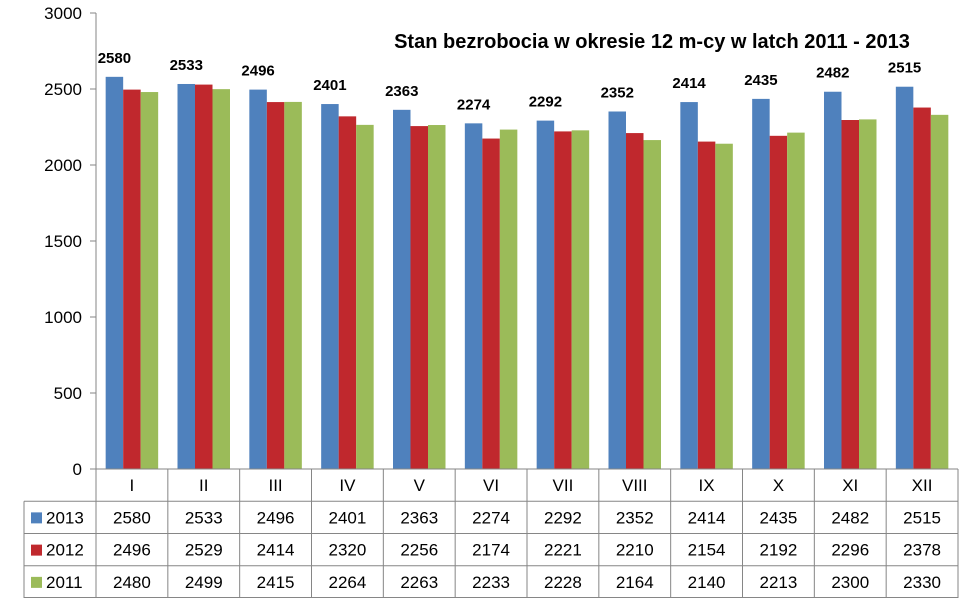 This screenshot has height=599, width=980. What do you see at coordinates (545, 102) in the screenshot?
I see `data-label-VII: 2292` at bounding box center [545, 102].